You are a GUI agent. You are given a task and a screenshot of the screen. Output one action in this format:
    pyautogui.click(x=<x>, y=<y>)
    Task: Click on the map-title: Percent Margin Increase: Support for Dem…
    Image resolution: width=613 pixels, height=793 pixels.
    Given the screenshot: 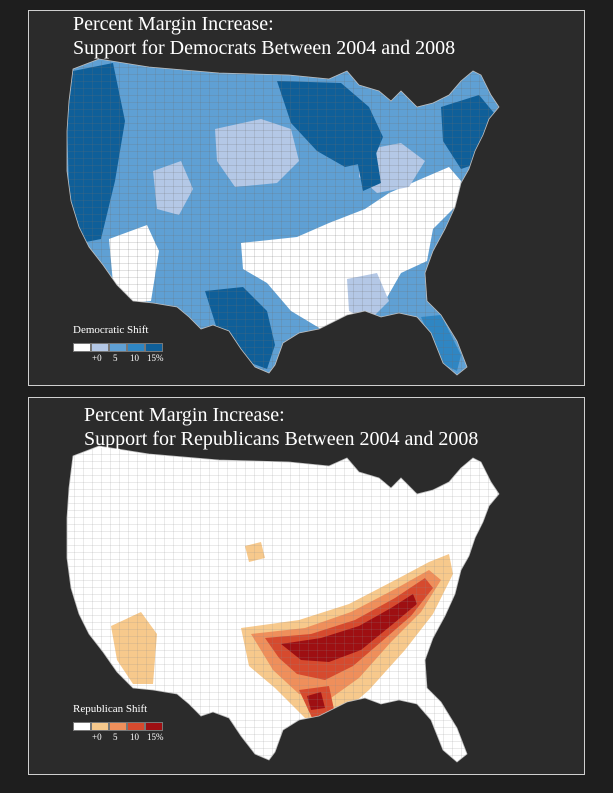 What is the action you would take?
    pyautogui.click(x=264, y=36)
    